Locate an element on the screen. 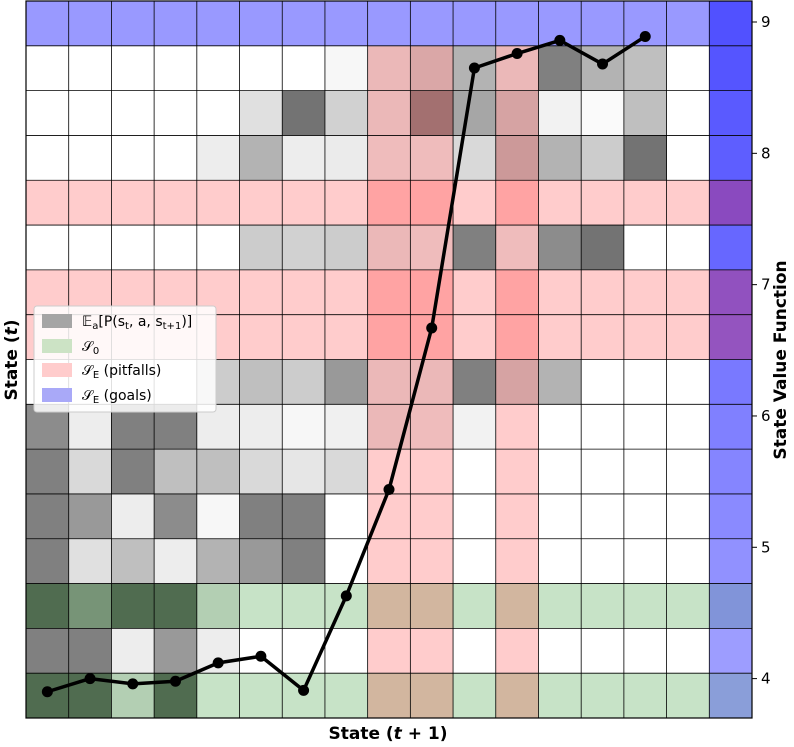  legend-swatch-pitfalls is located at coordinates (57, 370).